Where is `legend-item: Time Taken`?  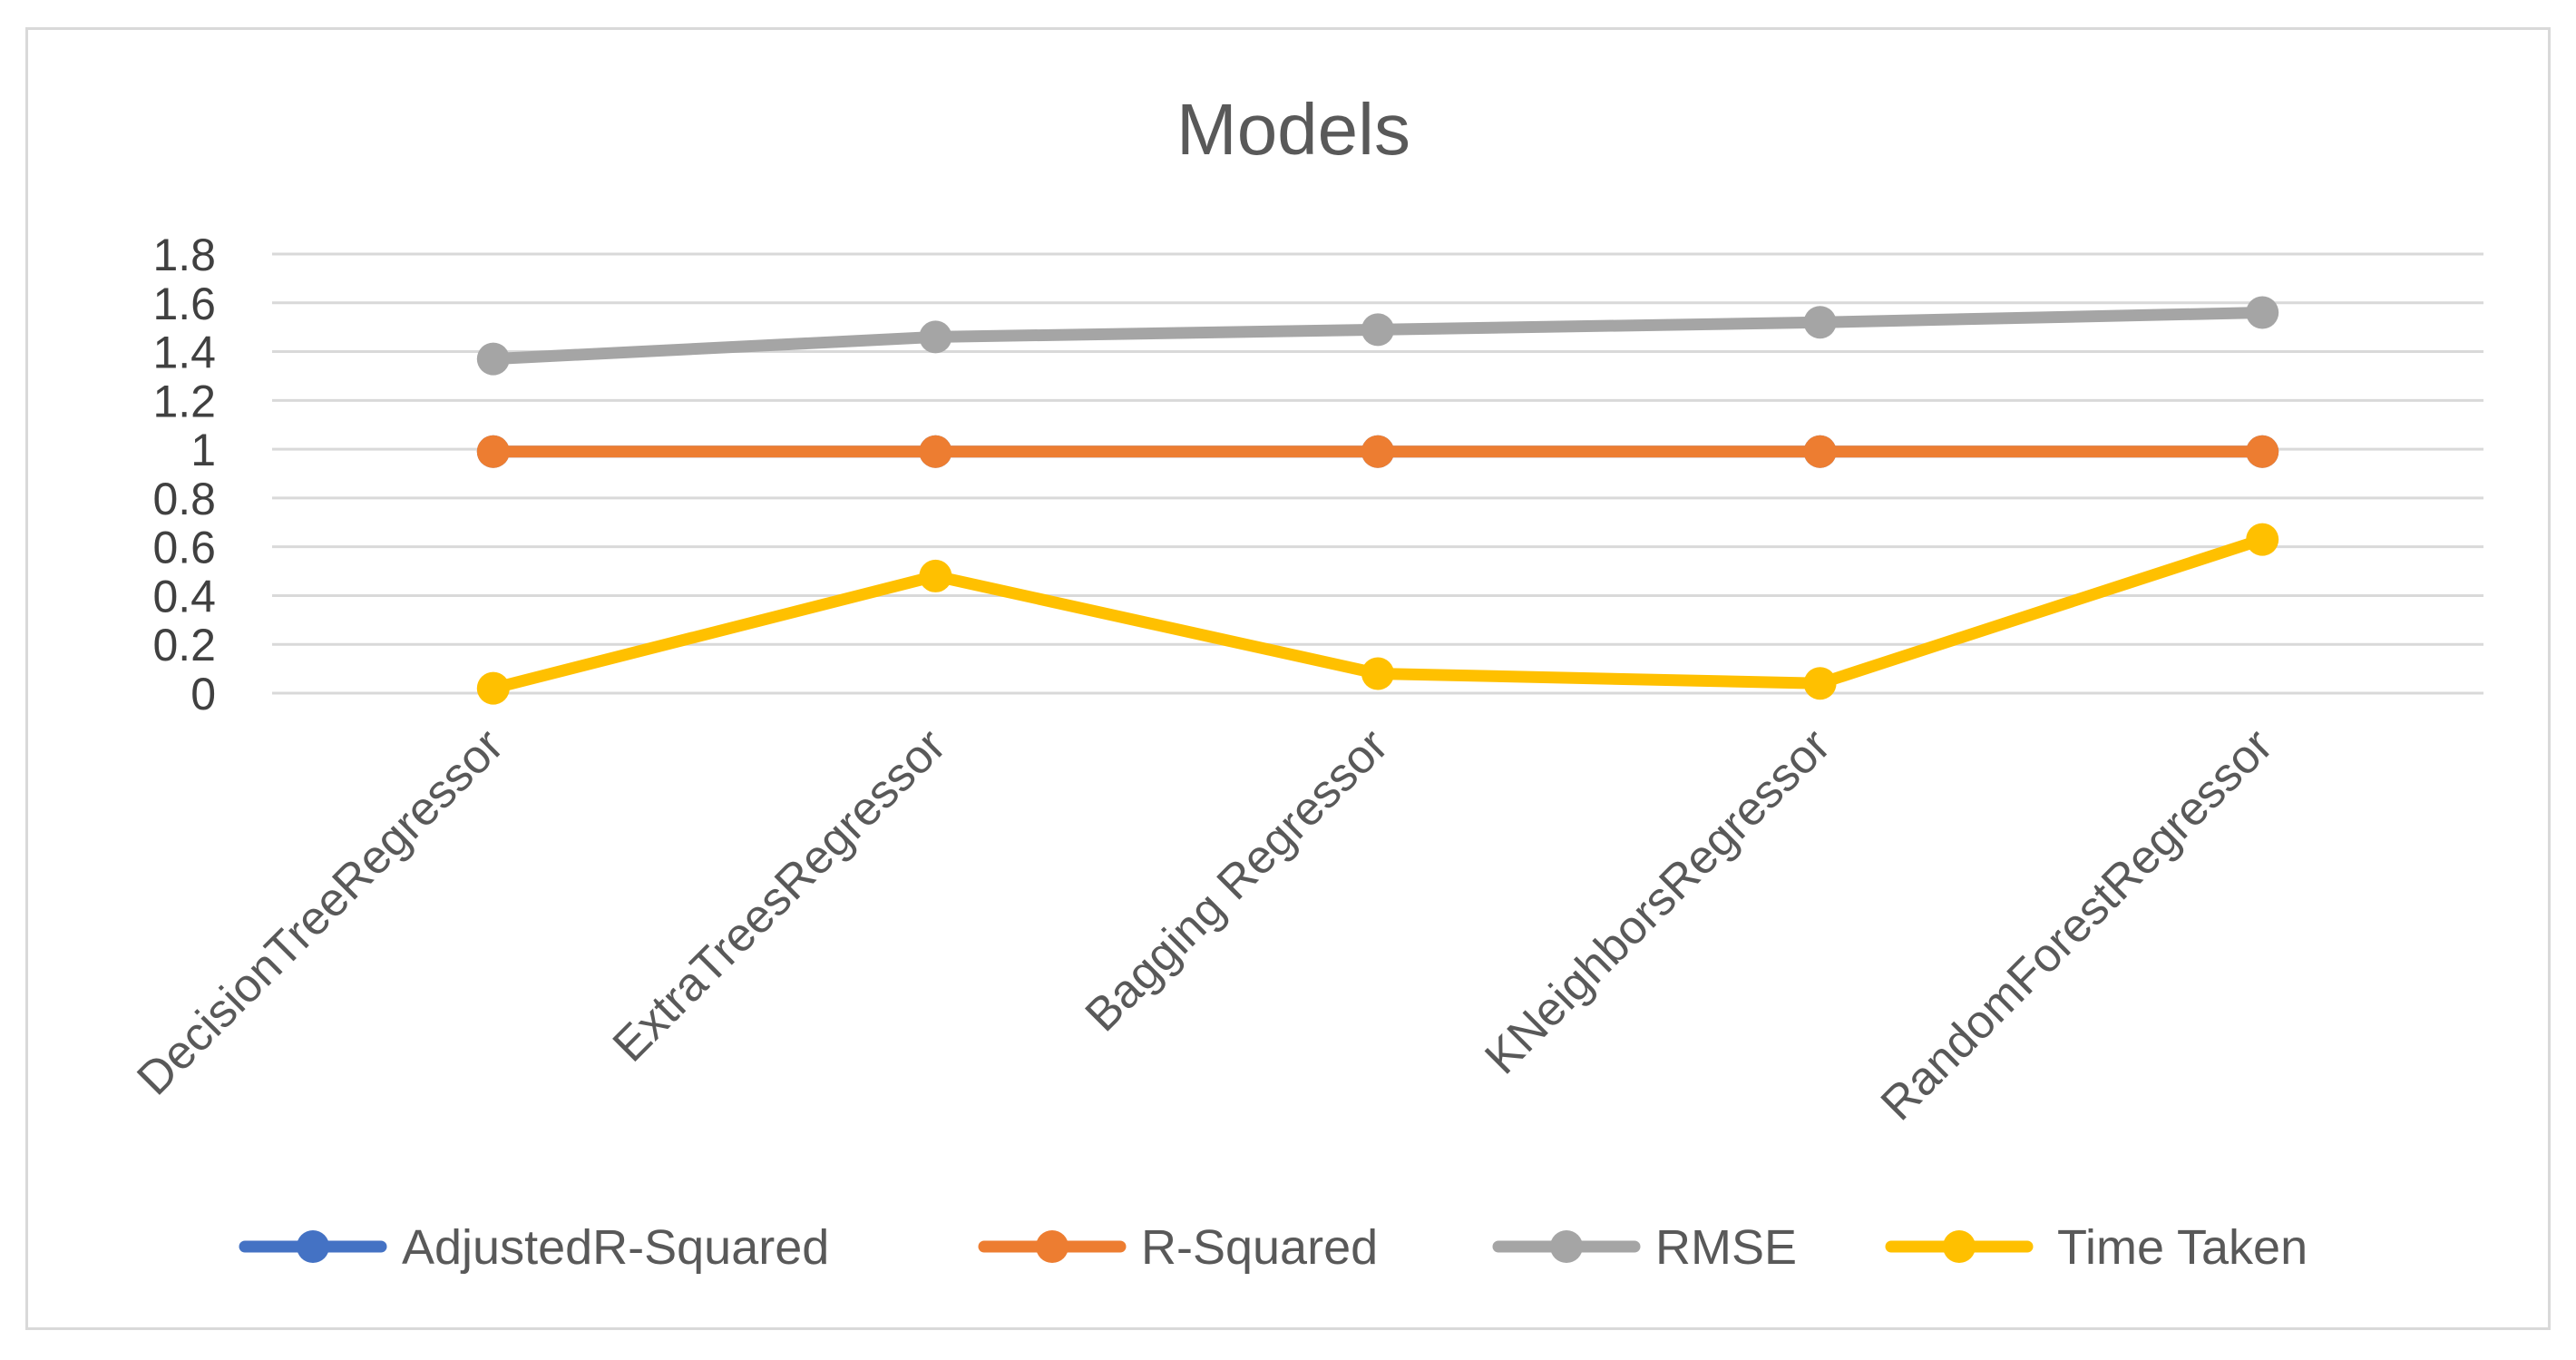 legend-item: Time Taken is located at coordinates (2096, 1247).